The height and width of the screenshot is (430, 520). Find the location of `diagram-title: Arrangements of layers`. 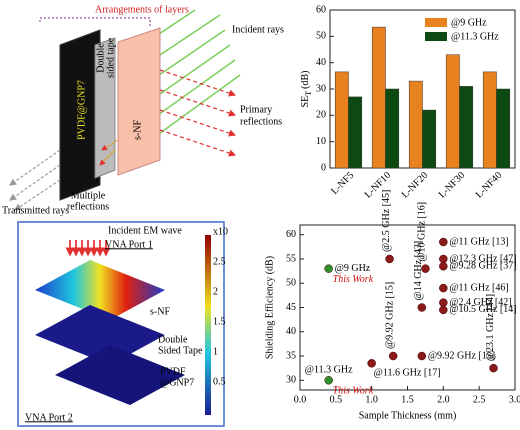

diagram-title: Arrangements of layers is located at coordinates (142, 9).